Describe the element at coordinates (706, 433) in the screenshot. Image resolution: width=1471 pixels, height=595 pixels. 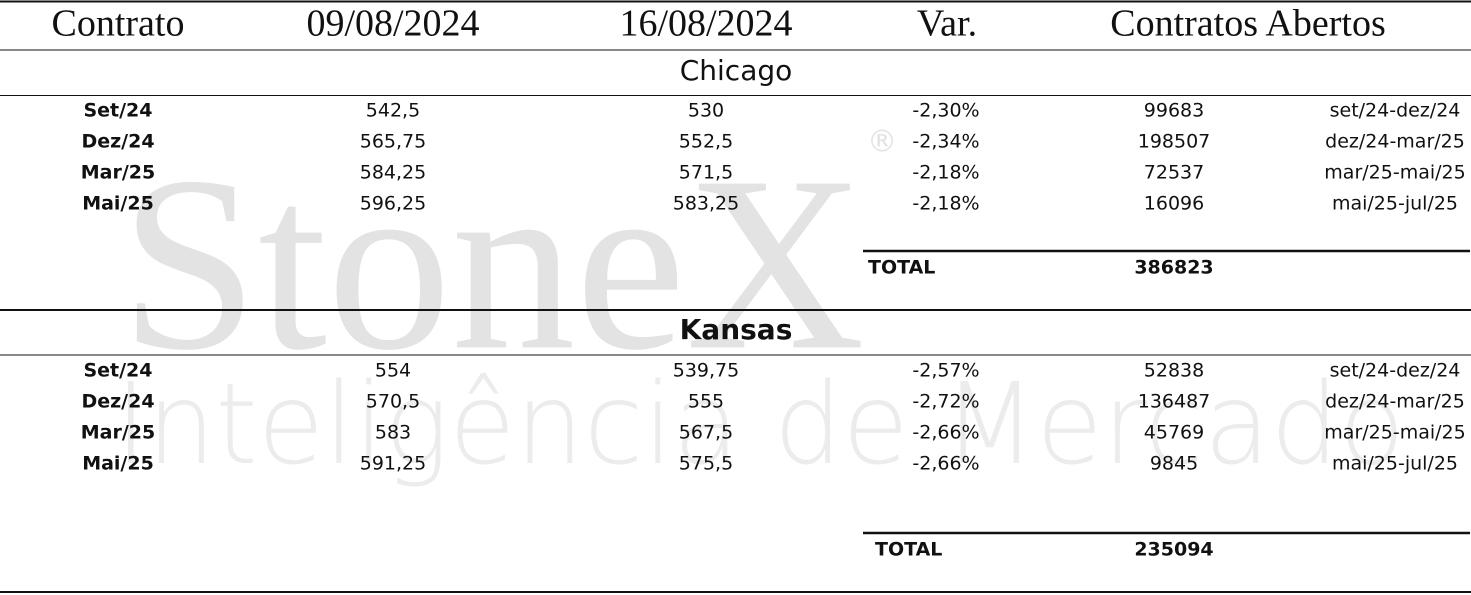
I see `cell: 567,5` at that location.